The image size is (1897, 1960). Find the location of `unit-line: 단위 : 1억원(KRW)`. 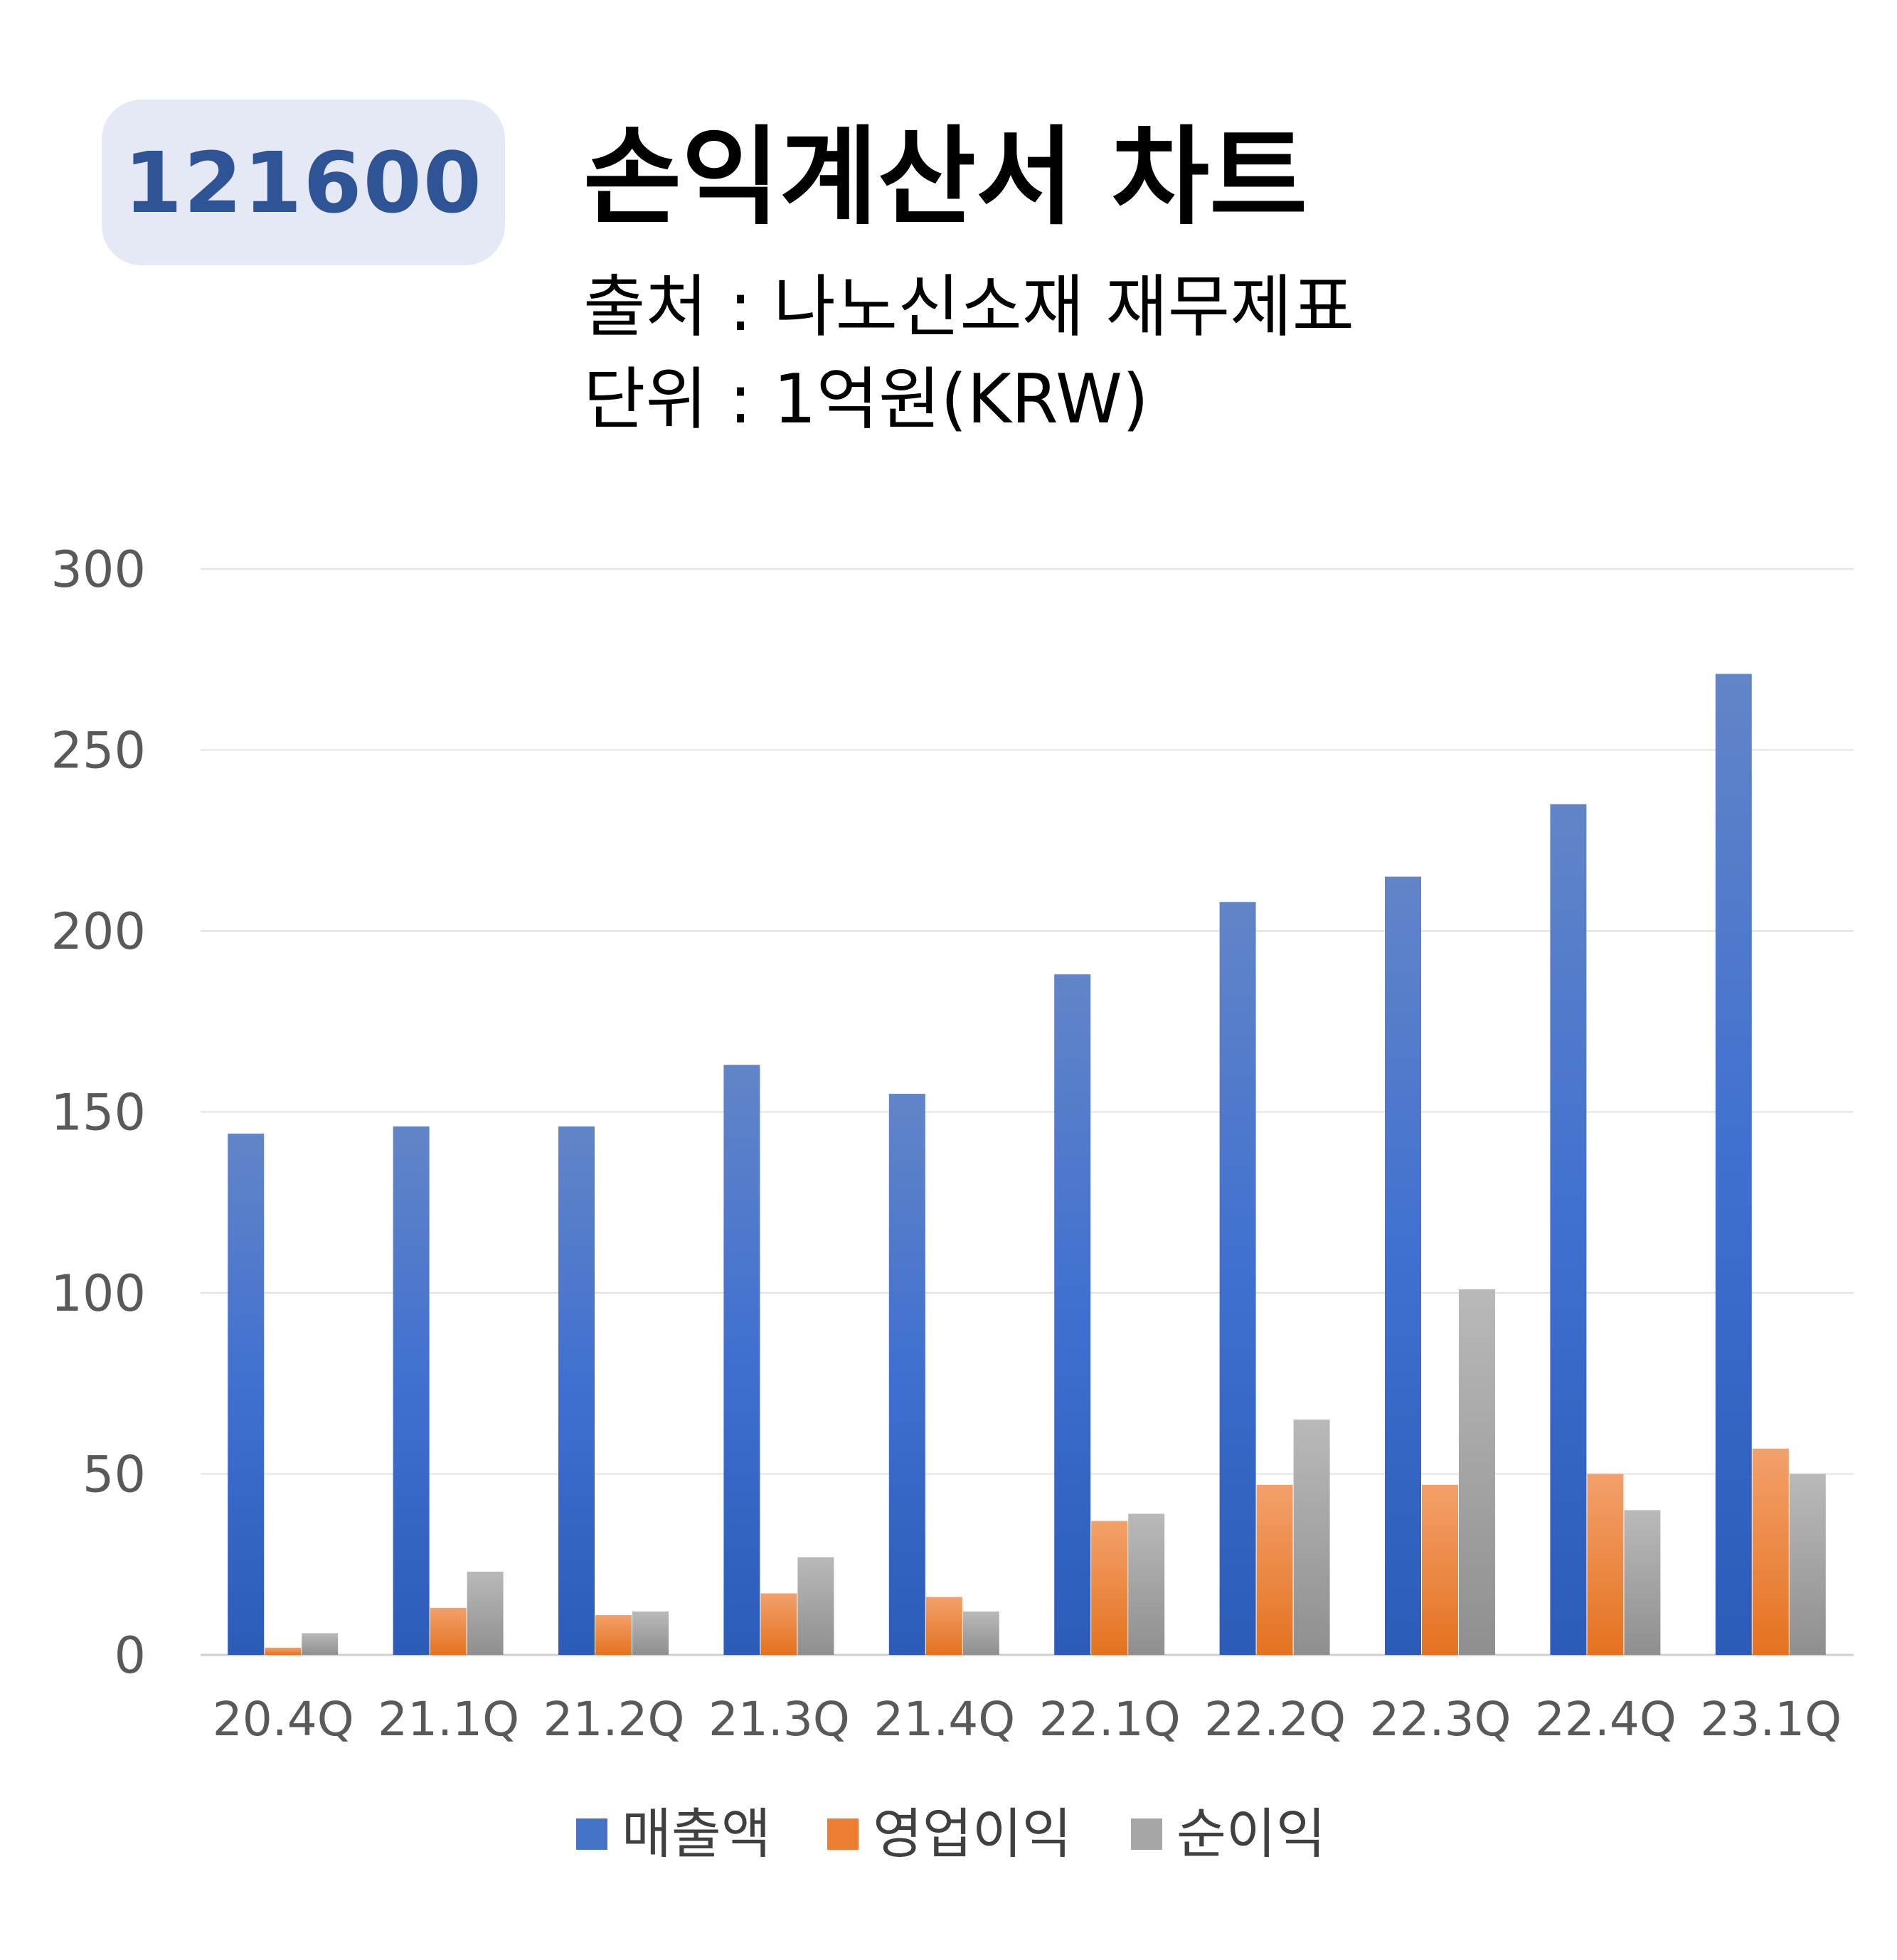

unit-line: 단위 : 1억원(KRW) is located at coordinates (866, 400).